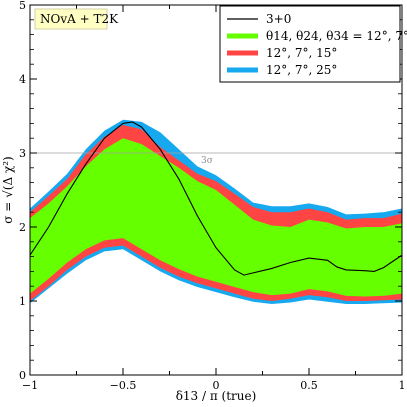 This screenshot has width=407, height=407. I want to click on legend-label: 12°, 7°, 25°, so click(301, 70).